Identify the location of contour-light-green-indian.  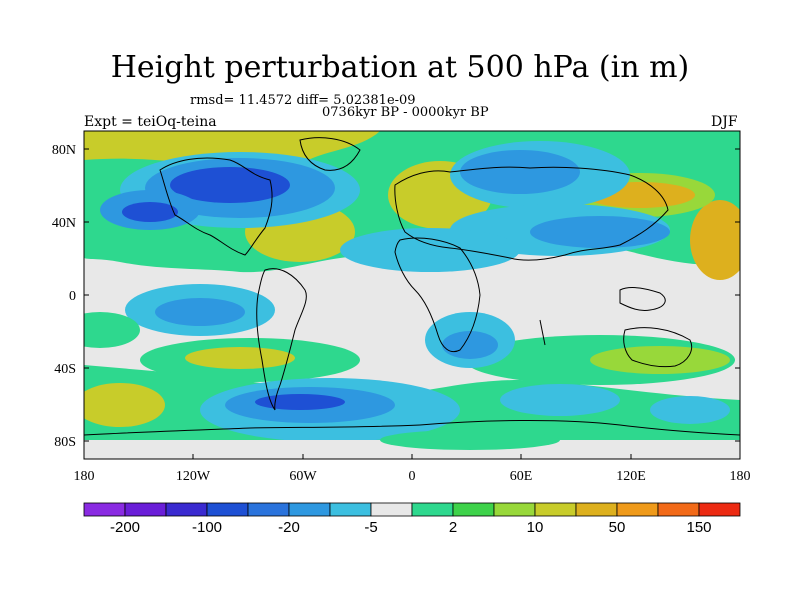
(660, 360).